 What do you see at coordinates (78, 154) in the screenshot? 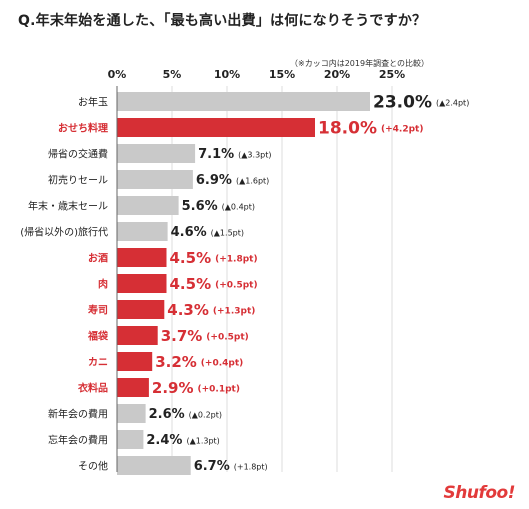
I see `category-label: 帰省の交通費` at bounding box center [78, 154].